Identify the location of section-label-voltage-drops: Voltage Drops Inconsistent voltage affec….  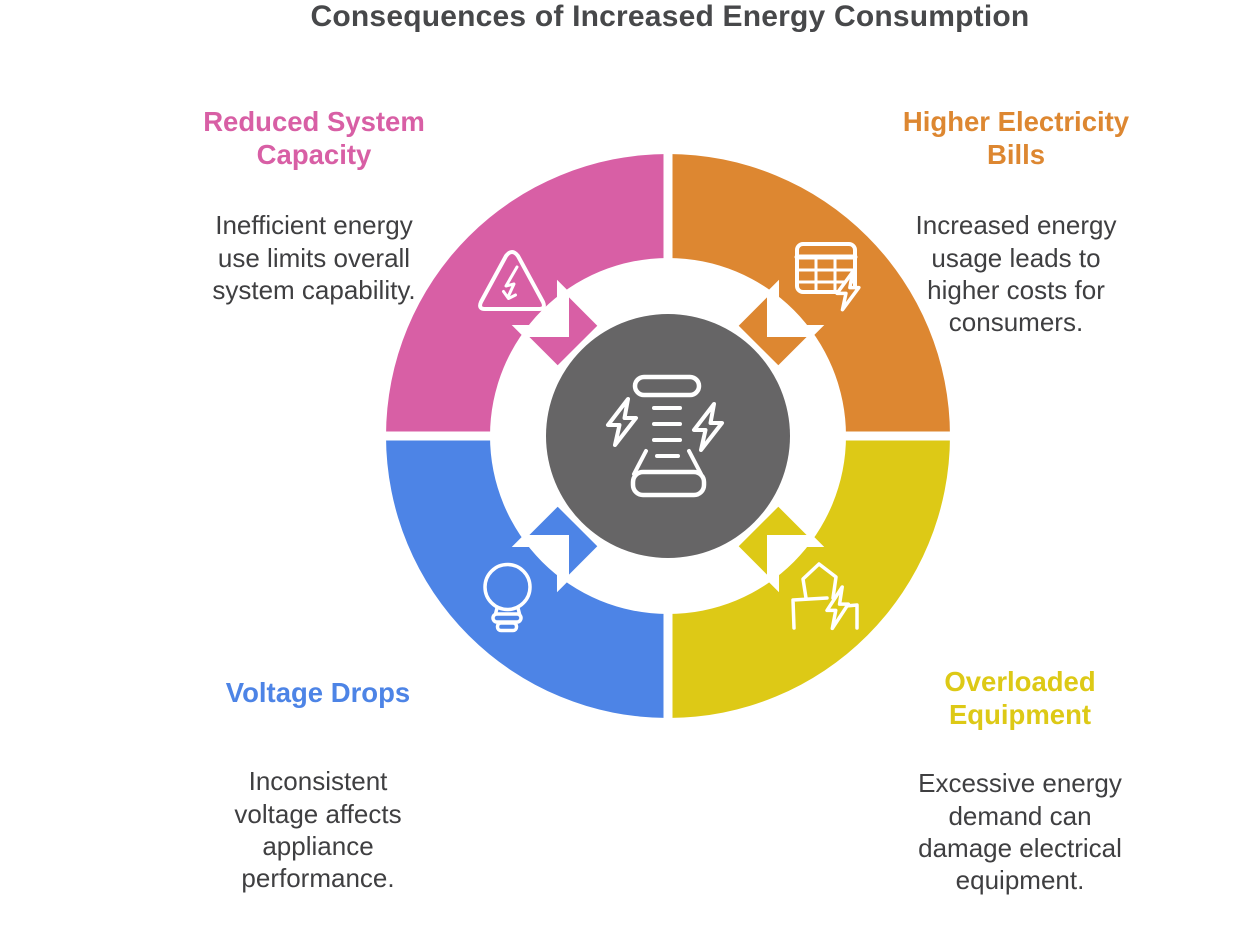
(318, 785).